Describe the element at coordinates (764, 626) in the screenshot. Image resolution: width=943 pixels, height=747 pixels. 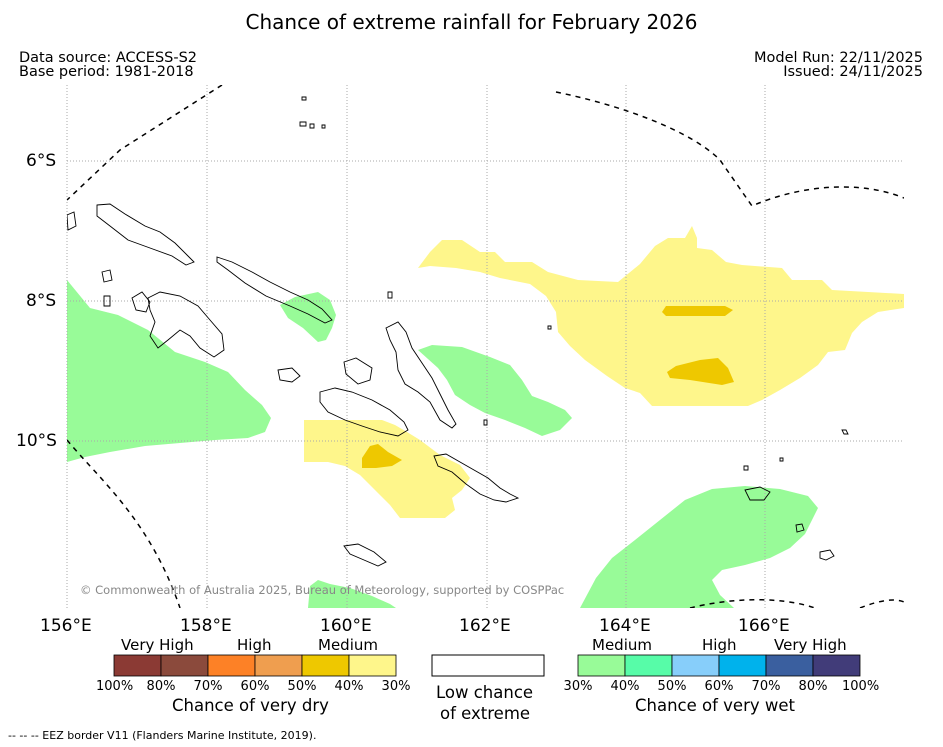
I see `lon-label: 166°E` at that location.